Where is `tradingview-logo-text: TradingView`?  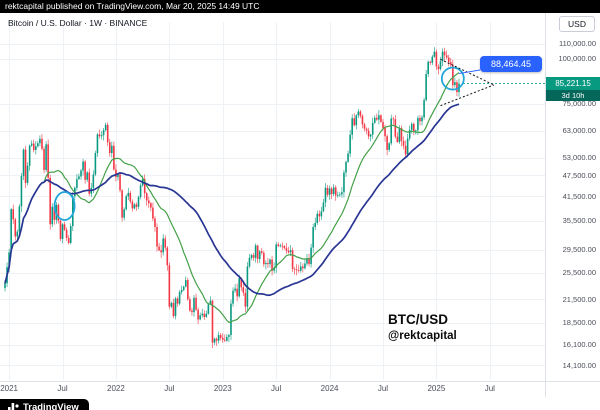
tradingview-logo-text: TradingView is located at coordinates (51, 406).